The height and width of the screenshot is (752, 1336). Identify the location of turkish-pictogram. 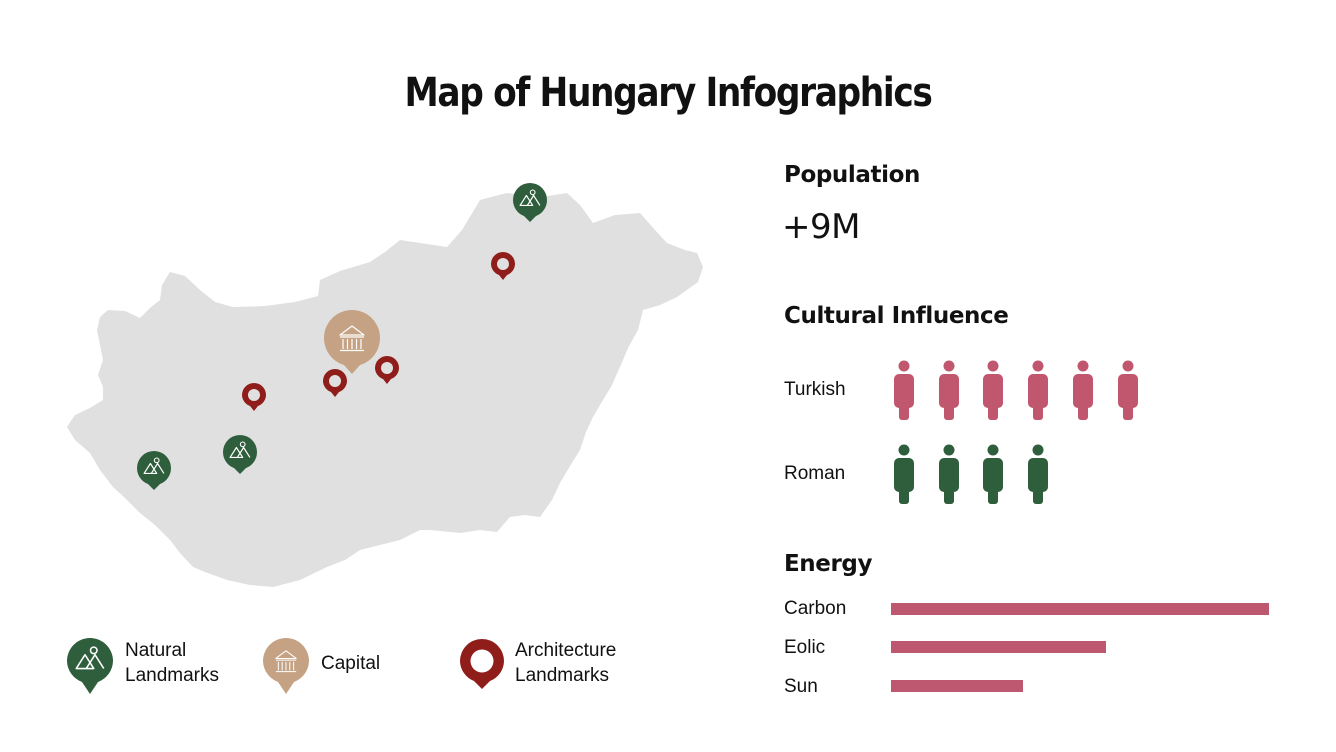
(1016, 390).